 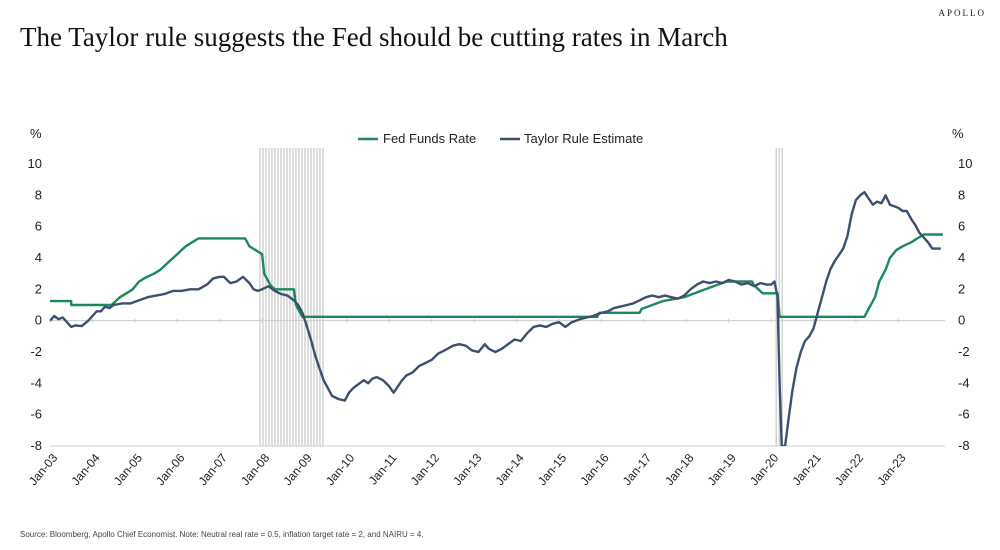 What do you see at coordinates (496, 275) in the screenshot?
I see `series-line-fed-funds-rate` at bounding box center [496, 275].